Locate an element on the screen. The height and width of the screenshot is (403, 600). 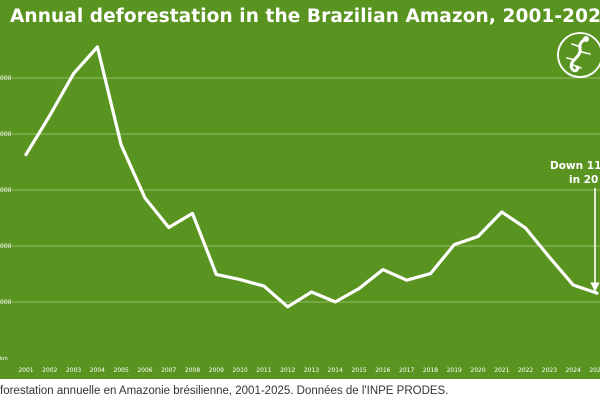
x-tick-label-2019: 2019 is located at coordinates (454, 370).